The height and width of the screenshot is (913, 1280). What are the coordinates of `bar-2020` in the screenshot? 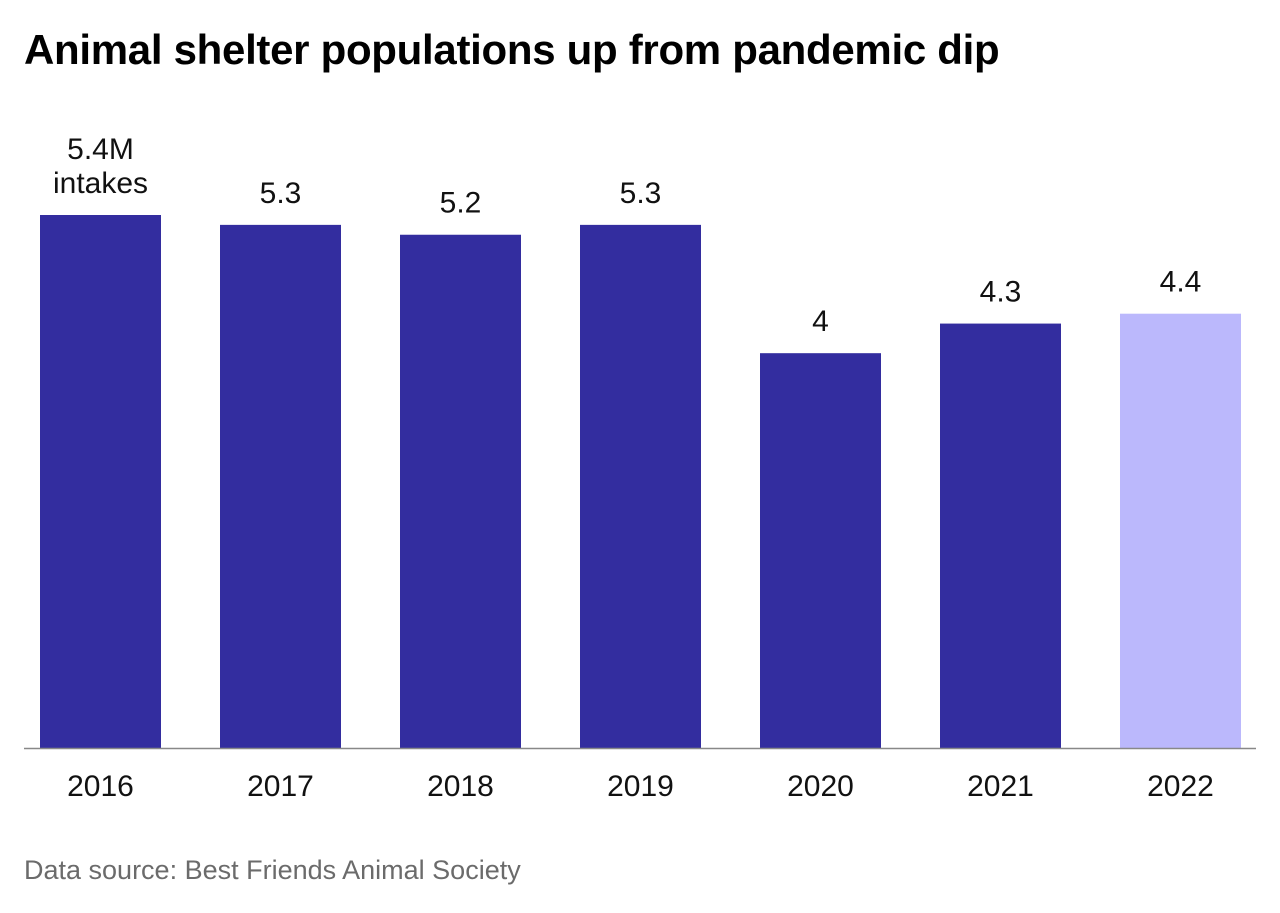 It's located at (820, 550).